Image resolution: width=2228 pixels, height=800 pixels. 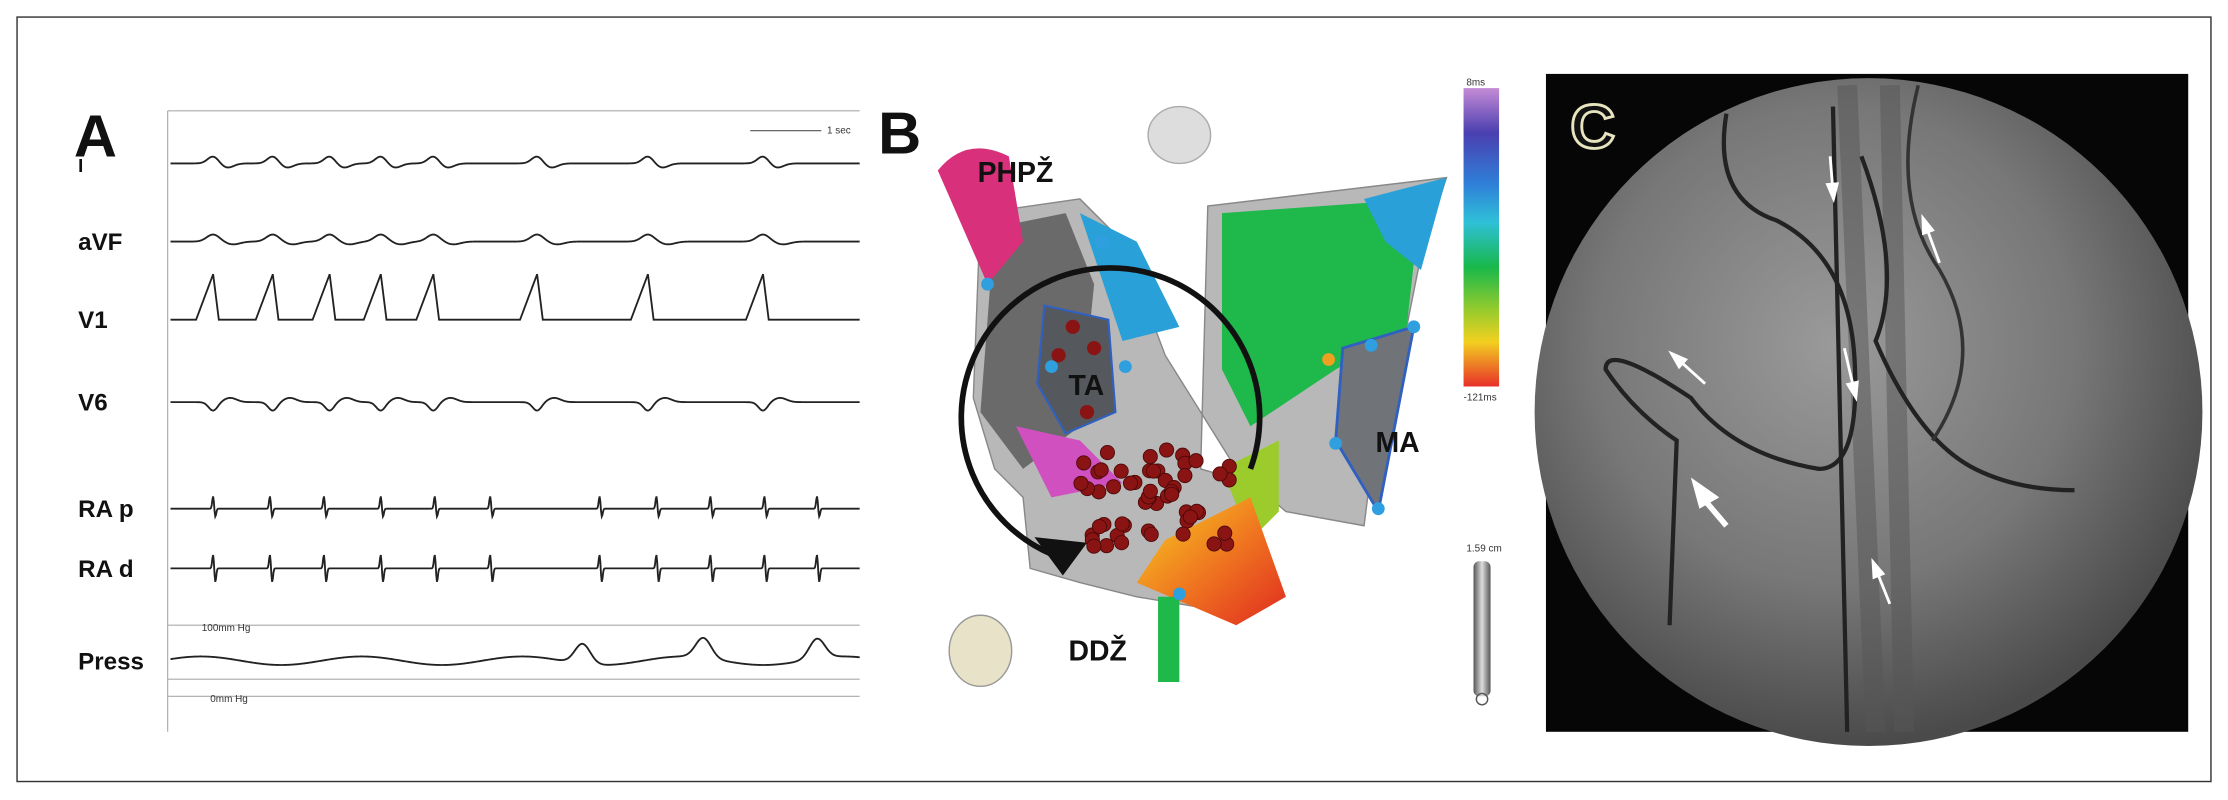 What do you see at coordinates (229, 699) in the screenshot?
I see `pressure-low: 0mm Hg` at bounding box center [229, 699].